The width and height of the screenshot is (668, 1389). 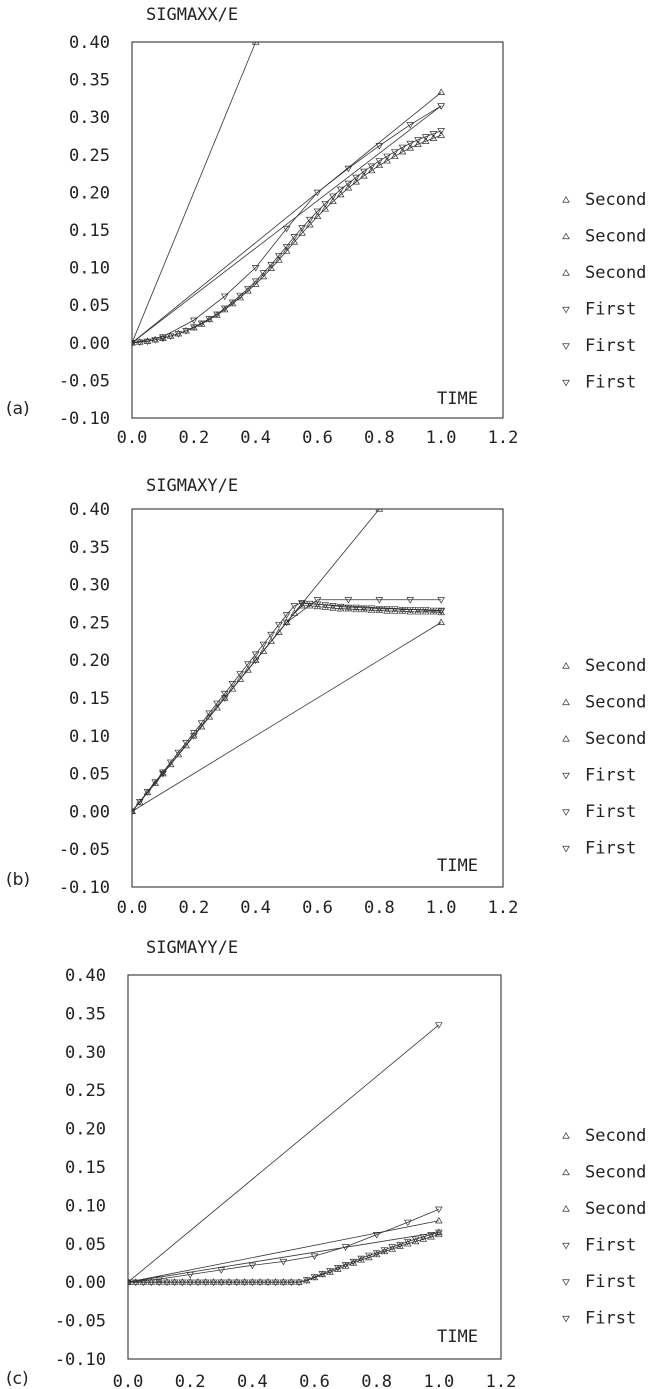 What do you see at coordinates (89, 43) in the screenshot?
I see `y-tick-label: 0.40` at bounding box center [89, 43].